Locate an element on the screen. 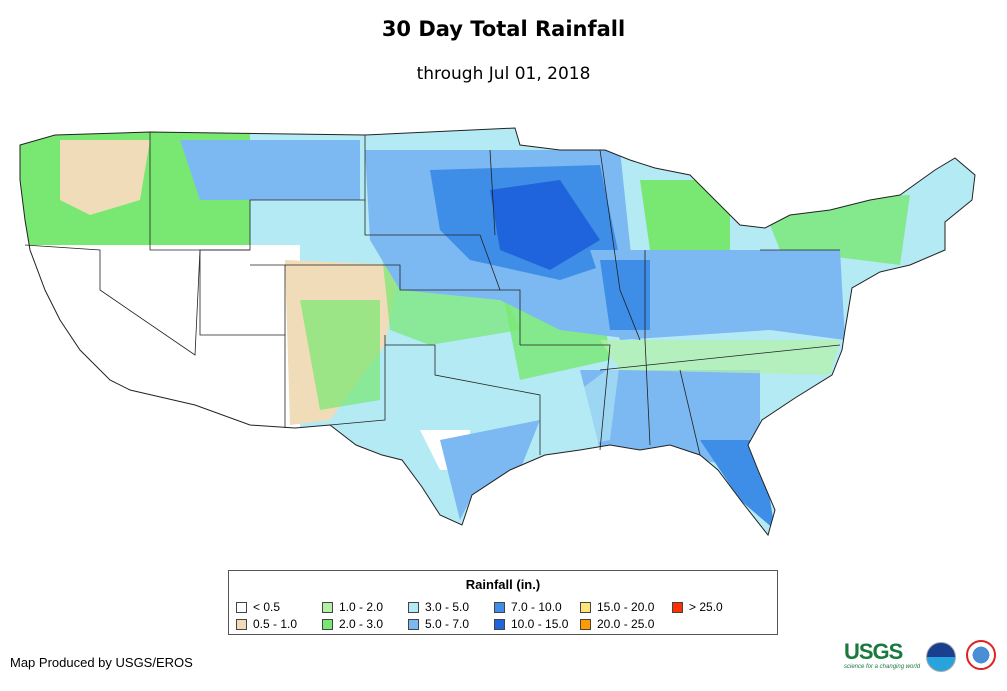  legend-item: 0.5 - 1.0 is located at coordinates (279, 624).